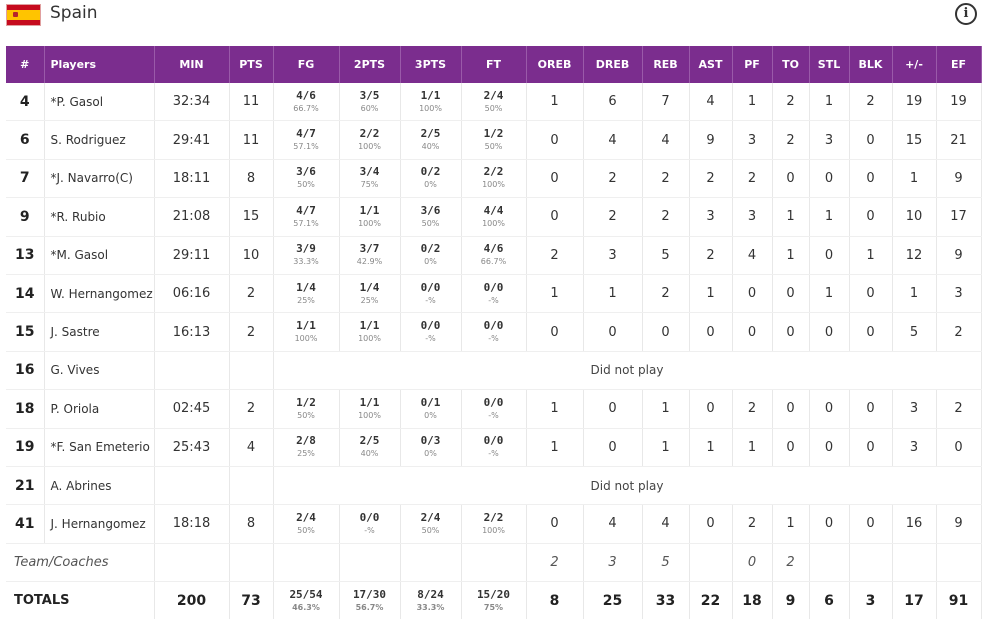 This screenshot has height=619, width=1000. What do you see at coordinates (430, 185) in the screenshot?
I see `three-pointers-percentage: 0%` at bounding box center [430, 185].